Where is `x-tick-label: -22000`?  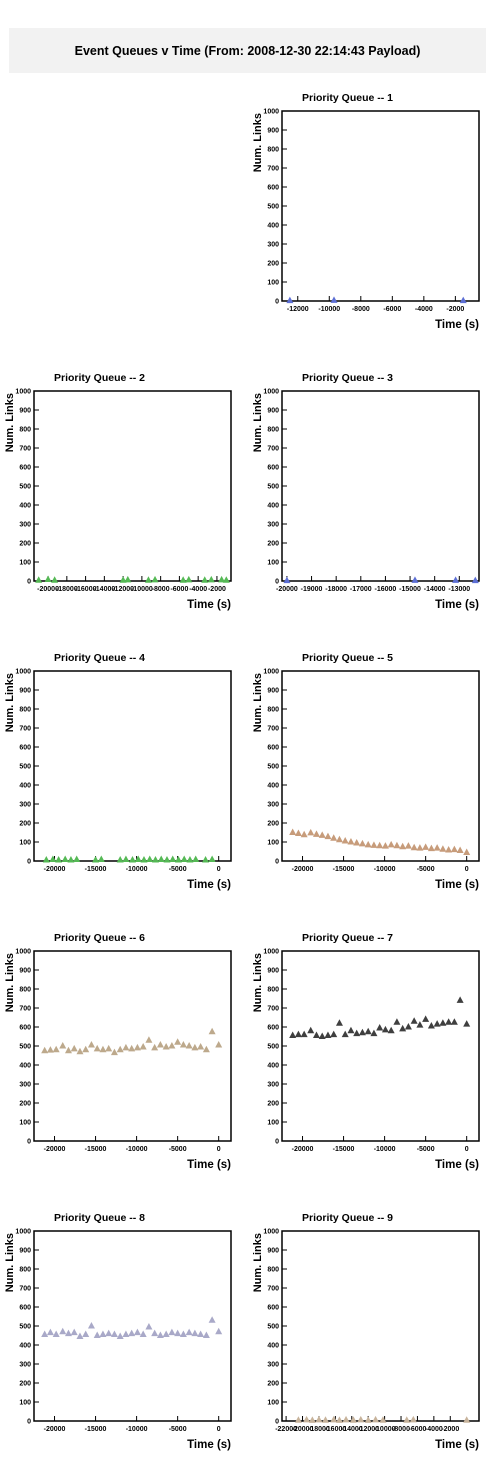 x-tick-label: -22000 is located at coordinates (286, 1429).